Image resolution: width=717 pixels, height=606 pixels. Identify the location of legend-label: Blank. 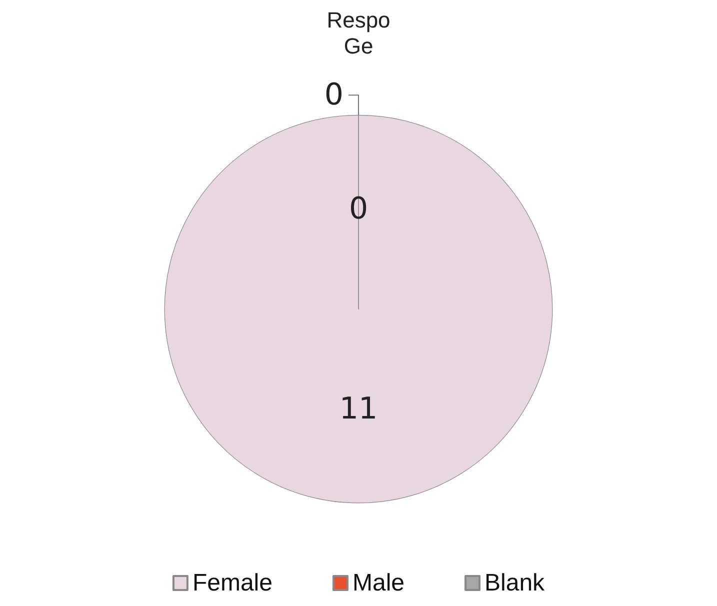
(515, 583).